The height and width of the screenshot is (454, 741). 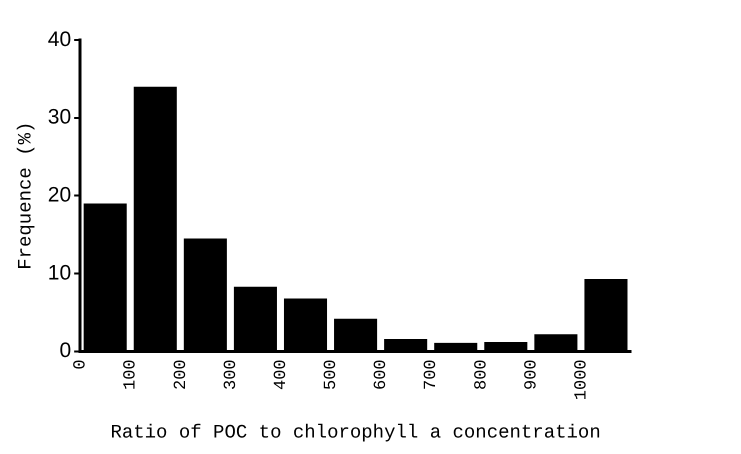 I want to click on y-tick-label: 30, so click(x=60, y=117).